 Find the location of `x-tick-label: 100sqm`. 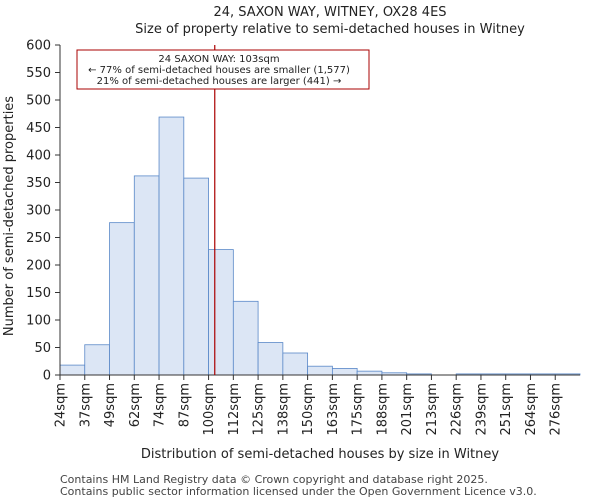

x-tick-label: 100sqm is located at coordinates (209, 409).